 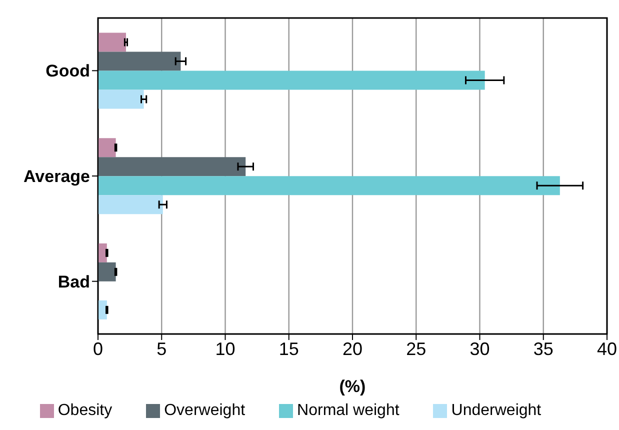 I want to click on legend-label: Underweight, so click(x=496, y=410).